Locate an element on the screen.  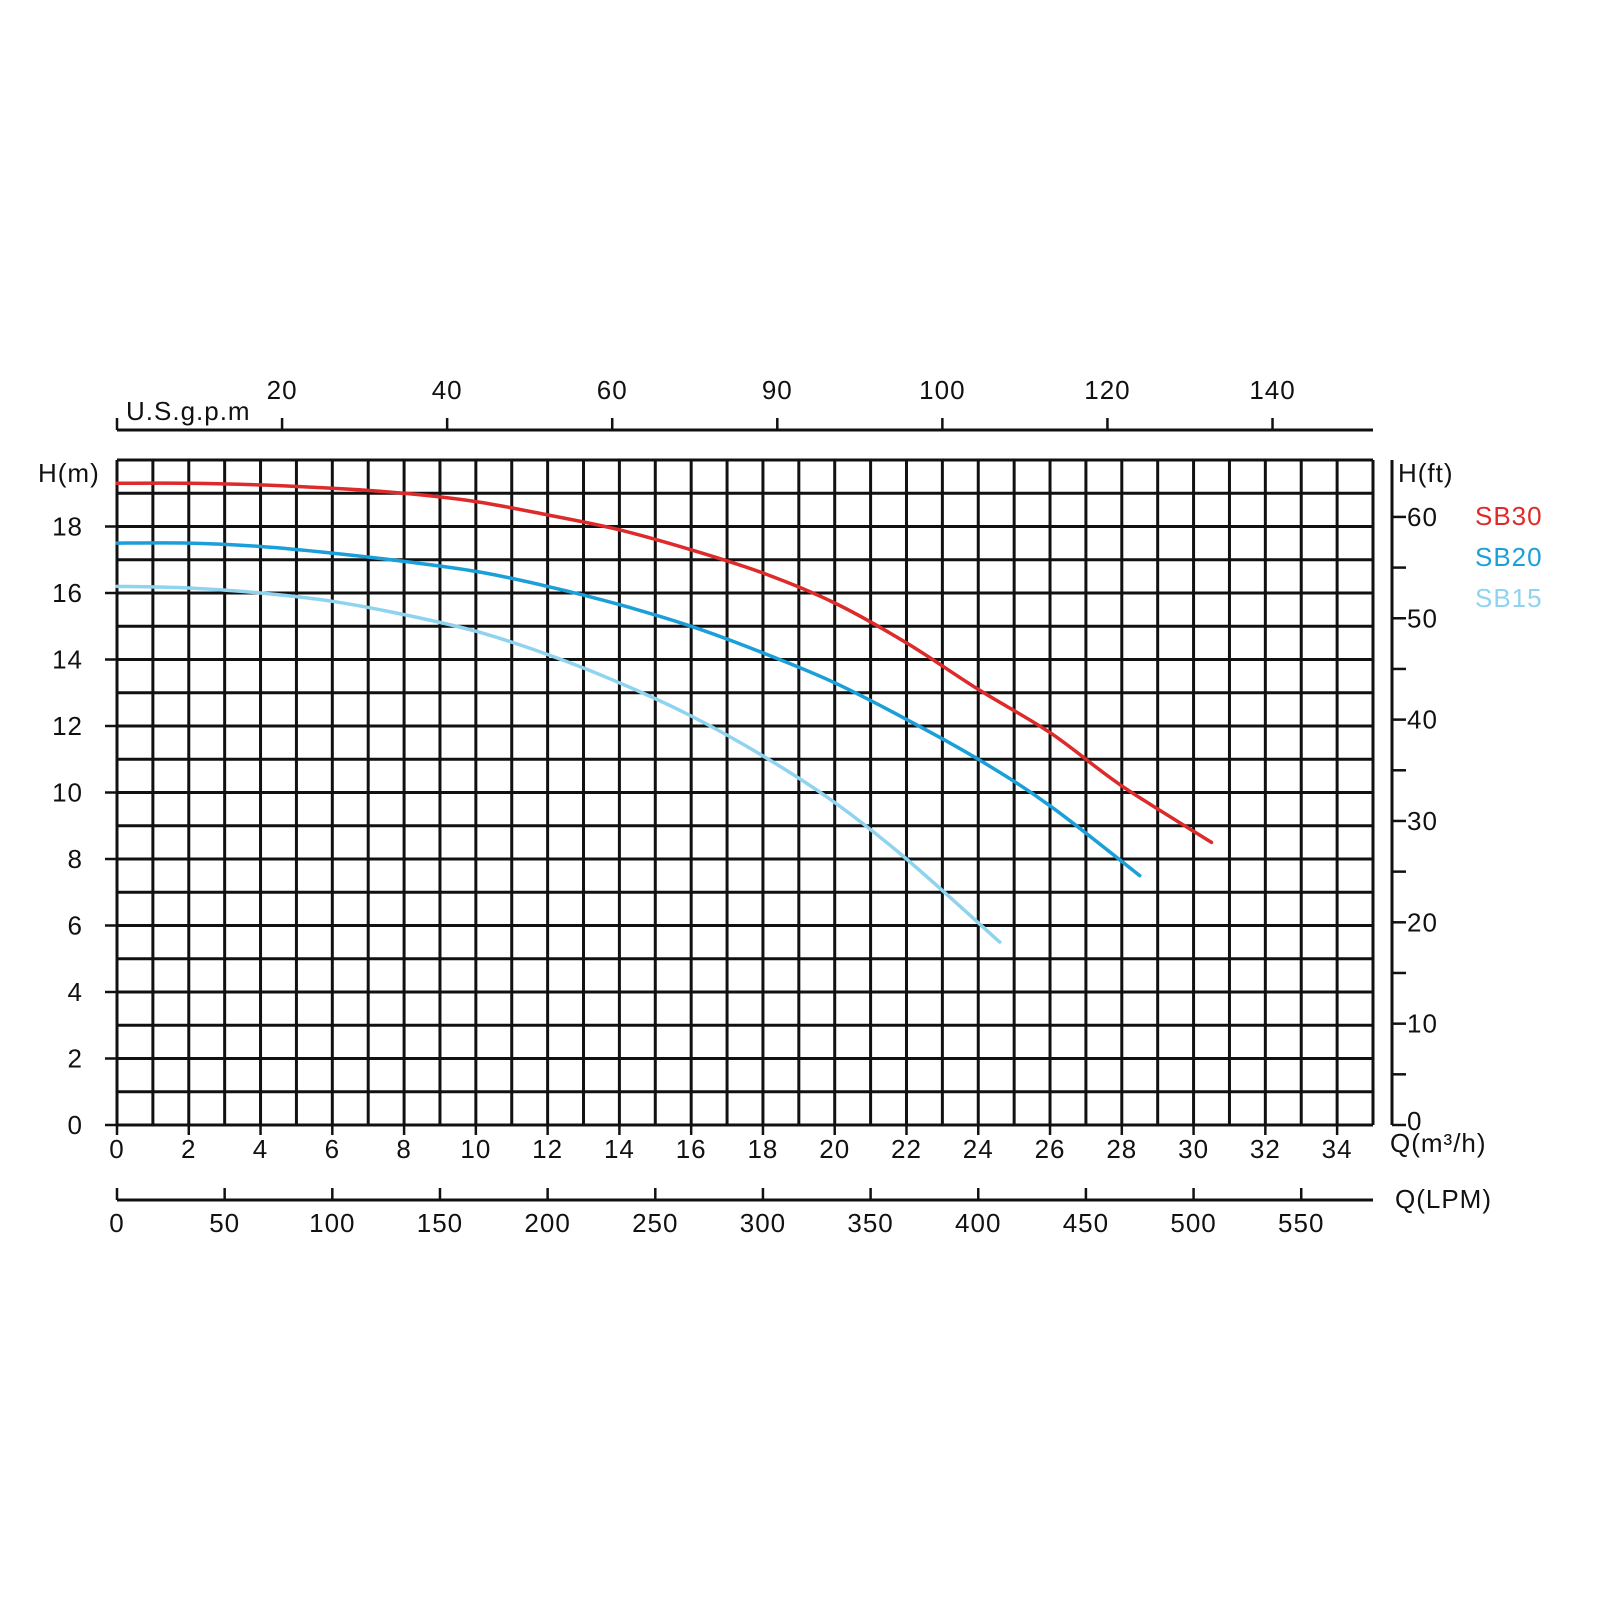
y-left-tick-label: 0 is located at coordinates (75, 1125).